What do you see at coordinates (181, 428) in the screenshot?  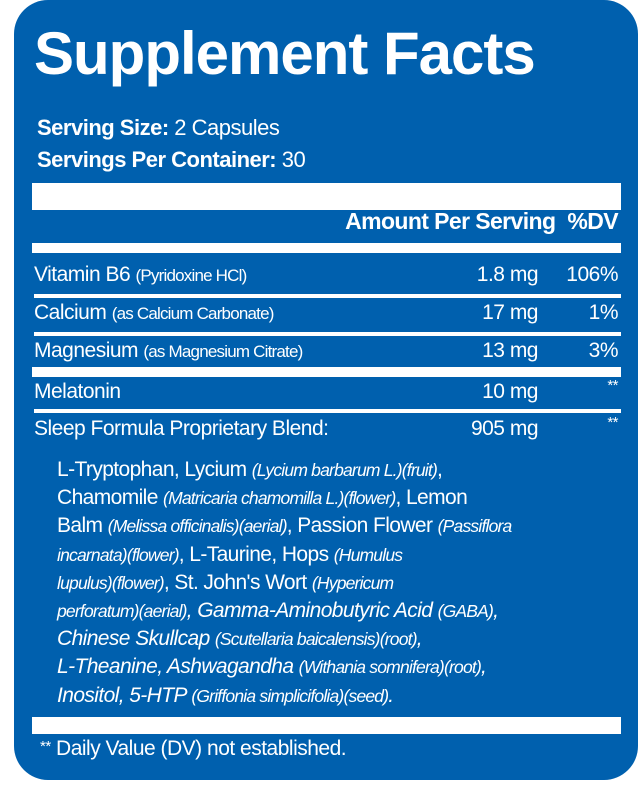 I see `nutrient-name: Sleep Formula Proprietary Blend:` at bounding box center [181, 428].